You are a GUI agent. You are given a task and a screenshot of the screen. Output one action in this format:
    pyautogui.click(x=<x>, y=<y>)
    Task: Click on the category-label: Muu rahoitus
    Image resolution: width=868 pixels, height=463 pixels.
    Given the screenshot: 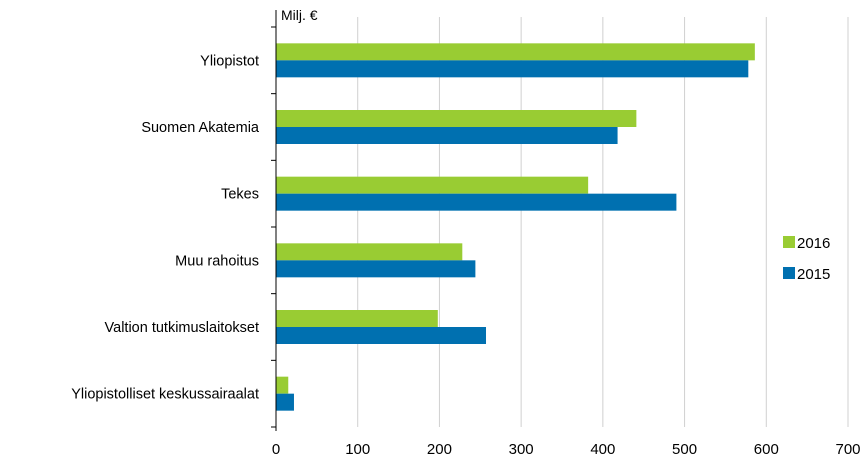 What is the action you would take?
    pyautogui.click(x=217, y=261)
    